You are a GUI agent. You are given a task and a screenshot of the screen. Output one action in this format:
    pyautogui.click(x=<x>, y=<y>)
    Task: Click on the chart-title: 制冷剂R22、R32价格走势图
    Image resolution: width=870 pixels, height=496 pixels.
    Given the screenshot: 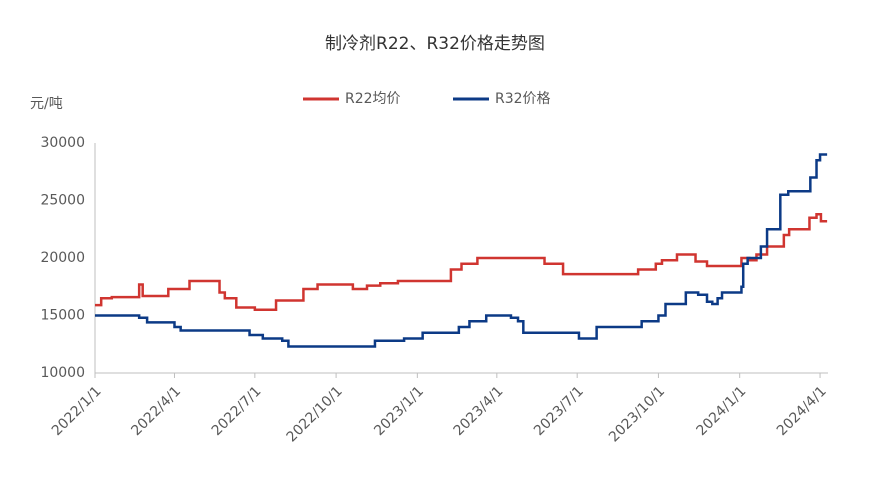 What is the action you would take?
    pyautogui.click(x=435, y=44)
    